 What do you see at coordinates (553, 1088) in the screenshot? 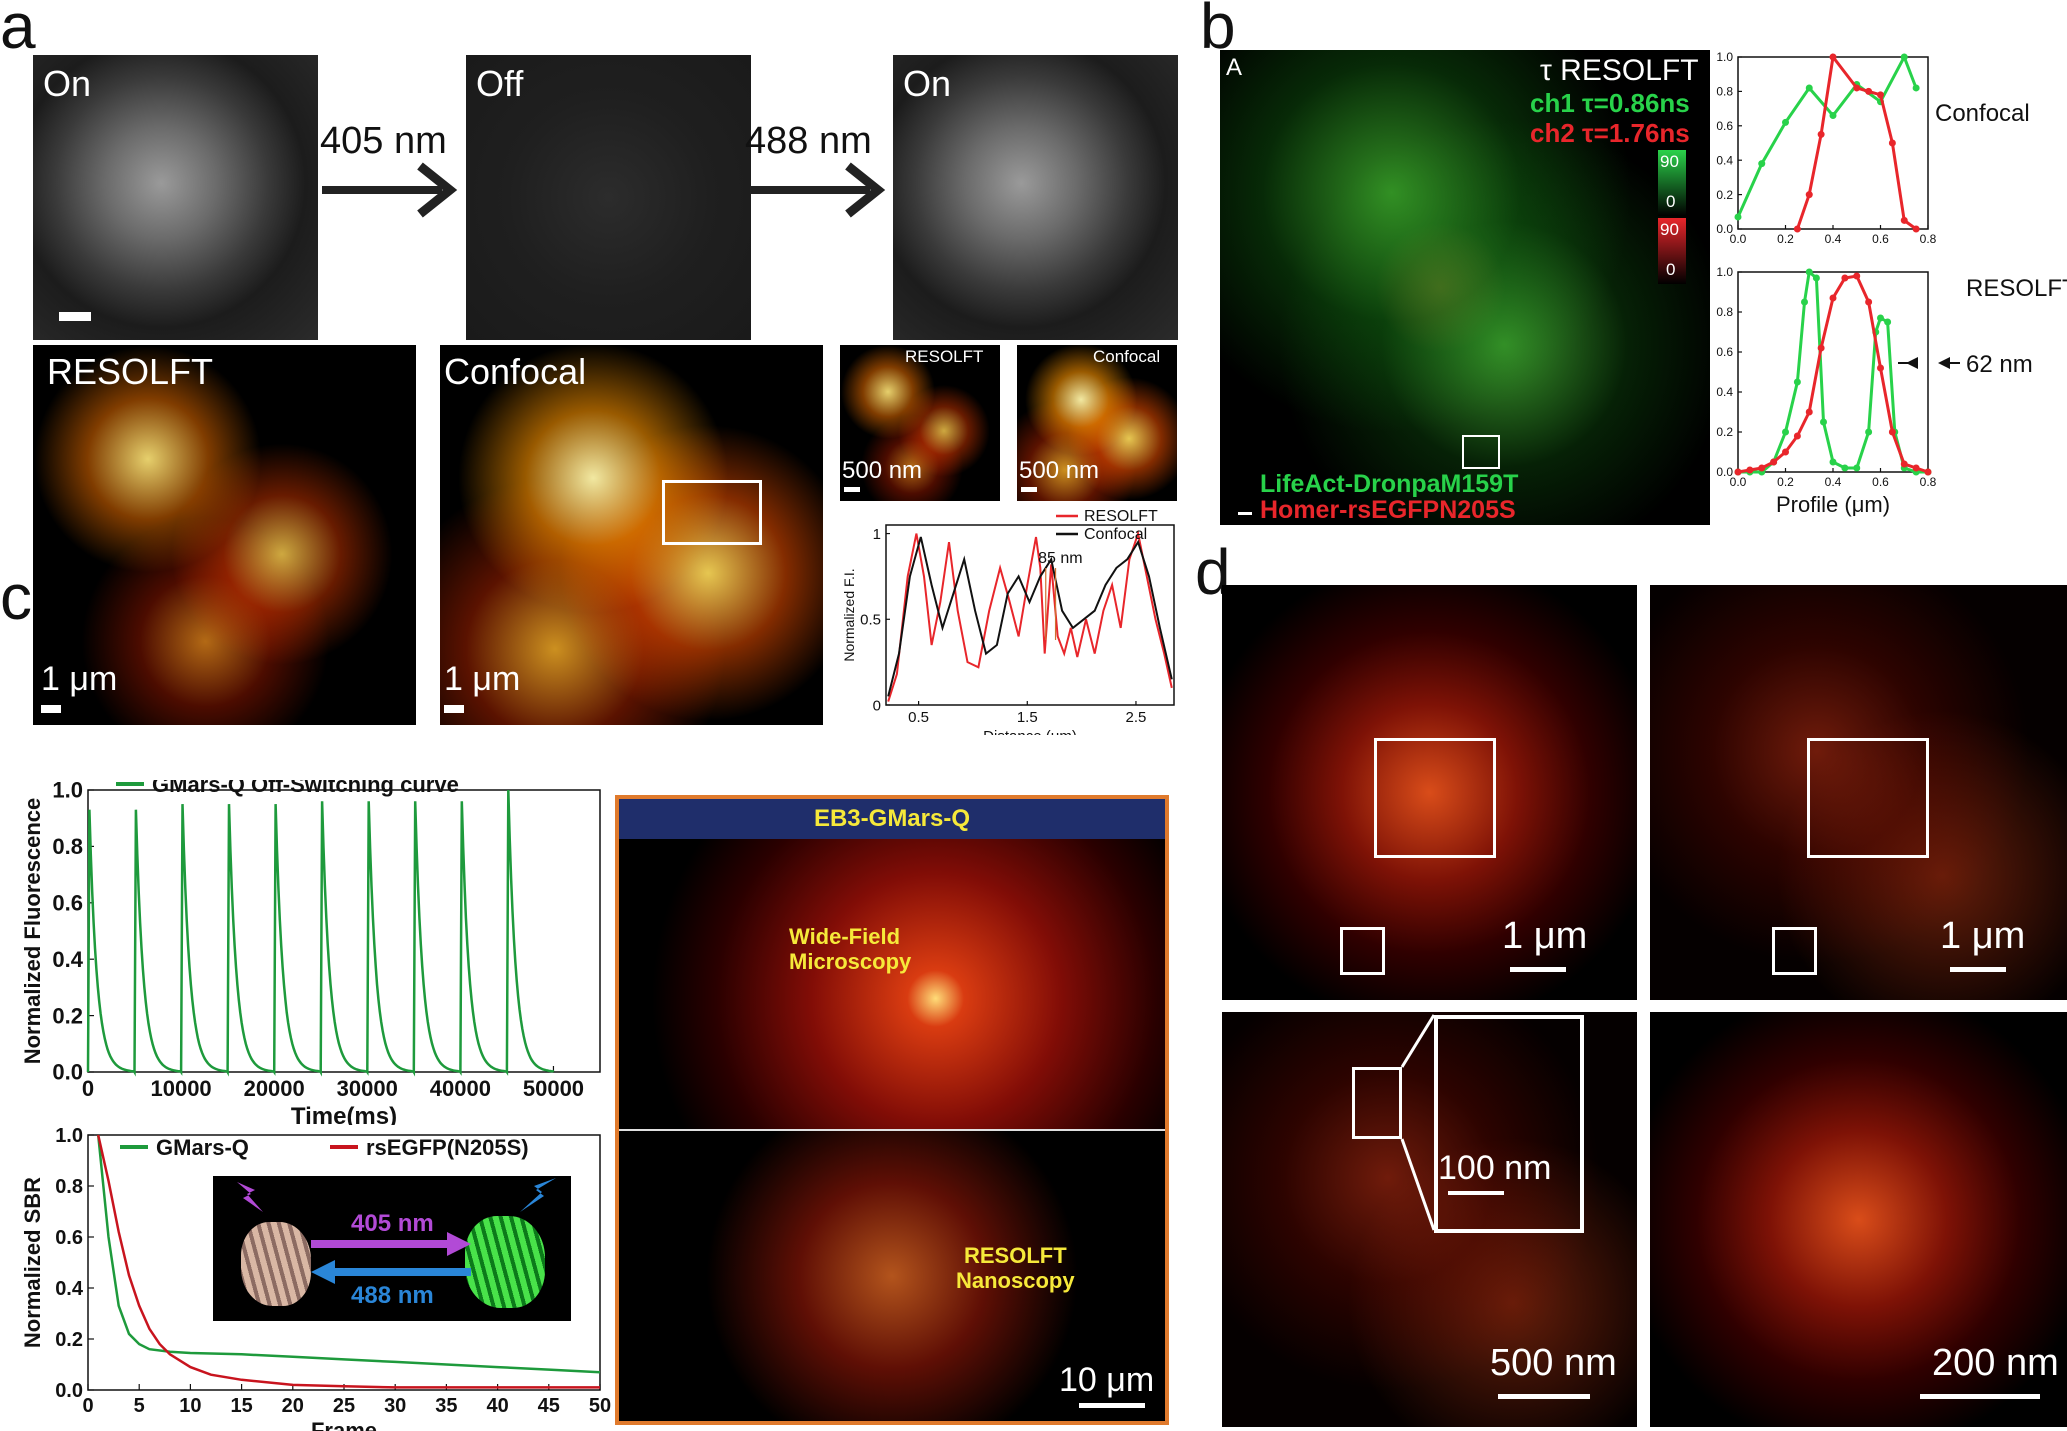
I see `x-tick-label: 50000` at bounding box center [553, 1088].